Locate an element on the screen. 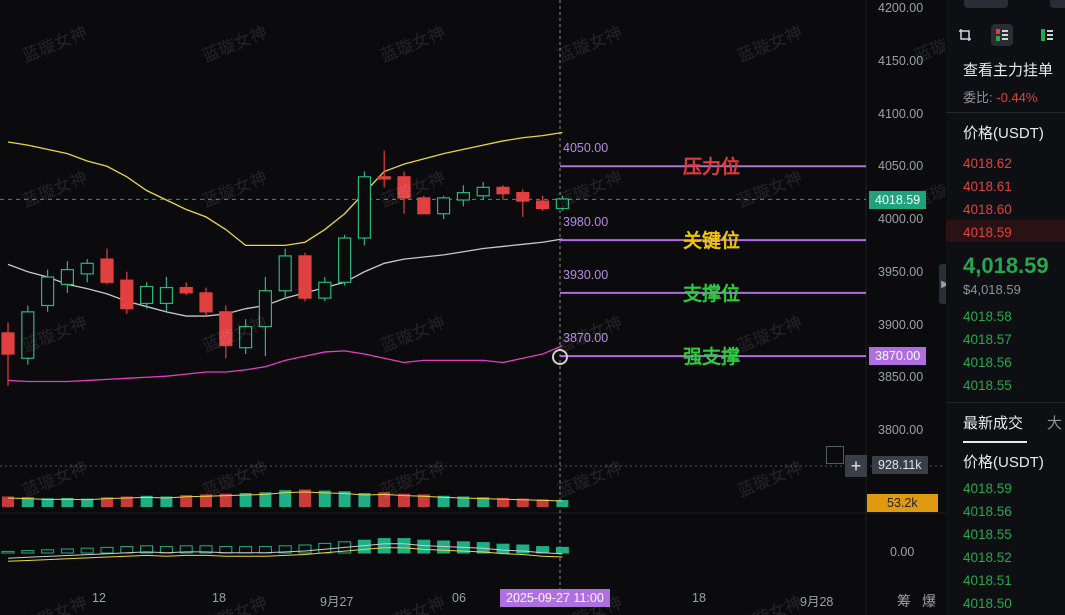 The height and width of the screenshot is (615, 1065). ask-row-highlight: 4018.59 is located at coordinates (987, 232).